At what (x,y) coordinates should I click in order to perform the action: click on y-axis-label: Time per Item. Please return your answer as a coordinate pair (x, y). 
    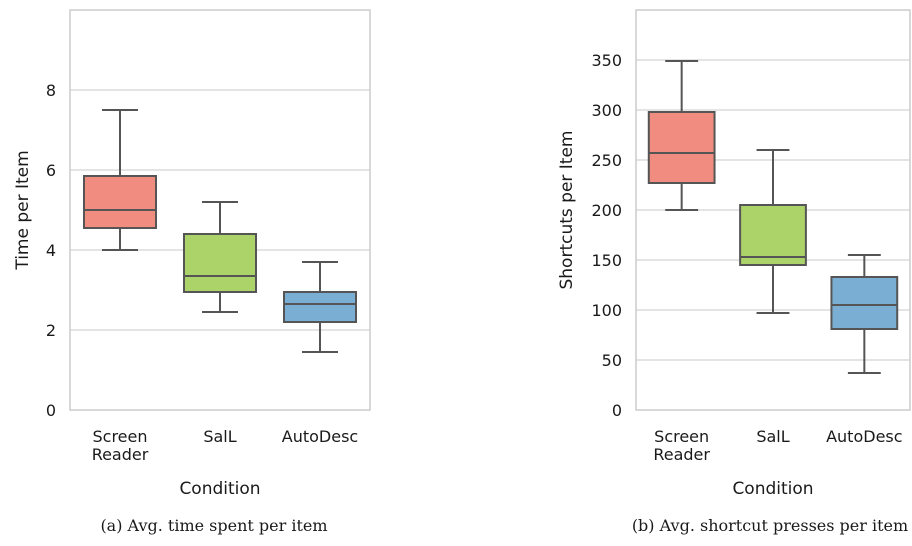
    Looking at the image, I should click on (23, 210).